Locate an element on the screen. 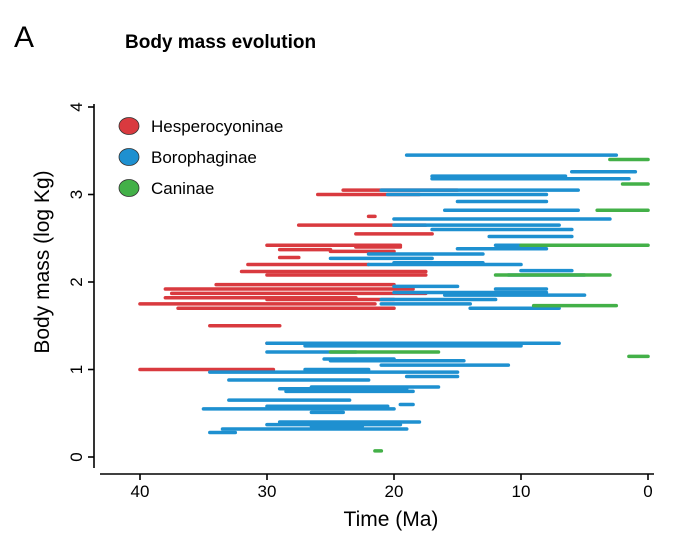 This screenshot has height=541, width=687. legend: Hesperocyoninae Borophaginae Caninae is located at coordinates (200, 157).